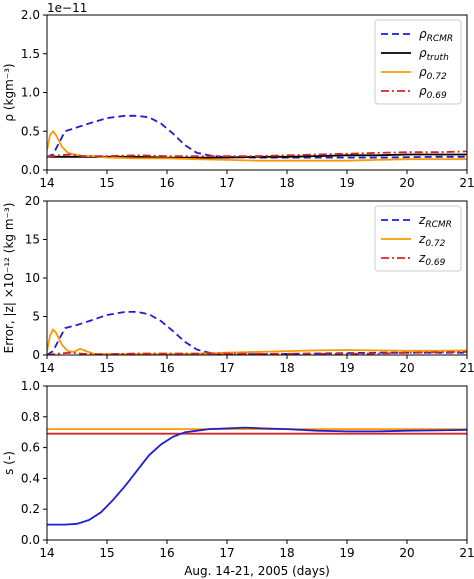  I want to click on axis-offset-text: 1e−11, so click(67, 8).